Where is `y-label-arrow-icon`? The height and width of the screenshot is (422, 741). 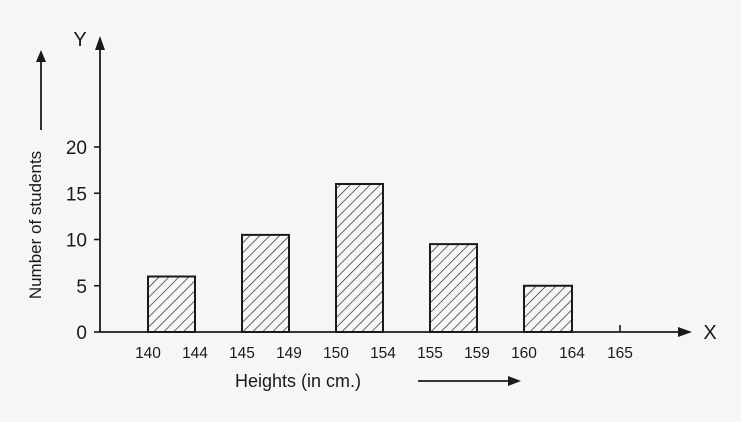 y-label-arrow-icon is located at coordinates (41, 90).